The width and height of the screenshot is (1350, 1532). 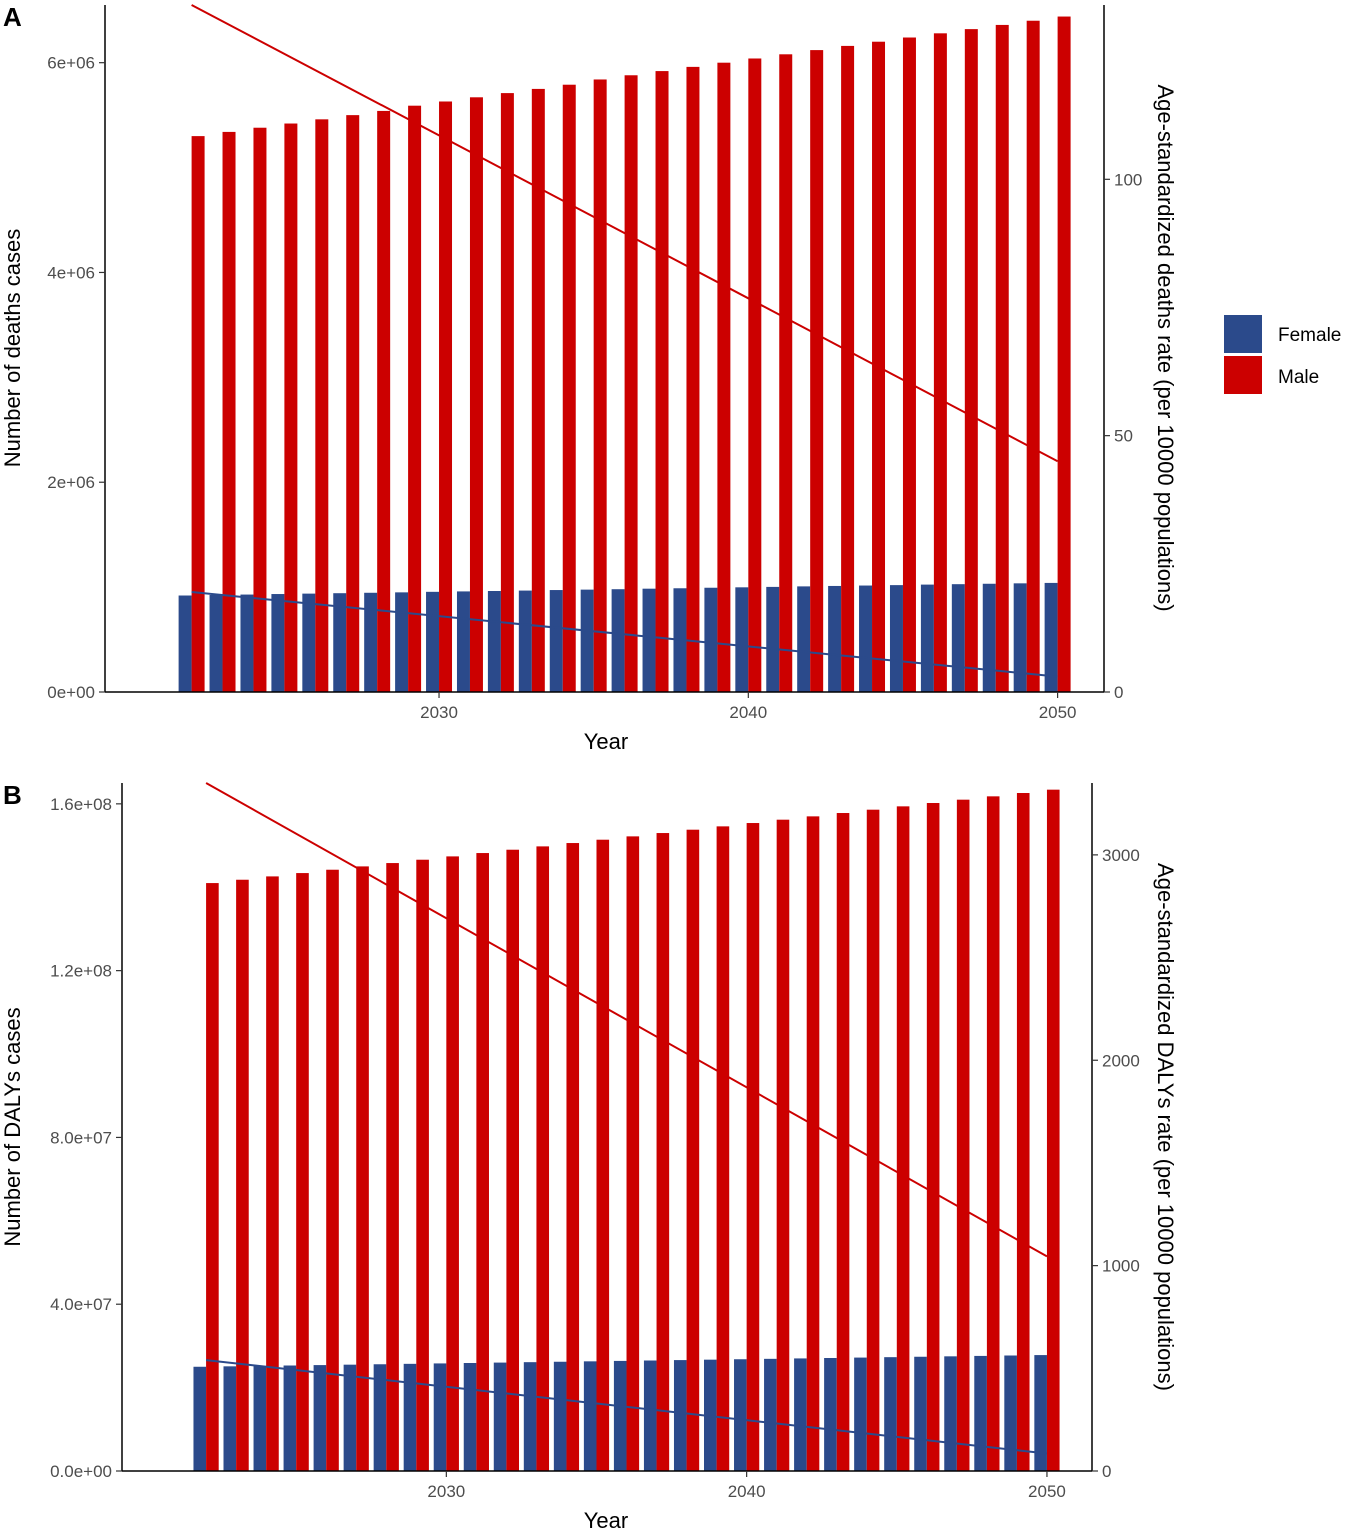 What do you see at coordinates (1123, 436) in the screenshot?
I see `y2-tick-label: 50` at bounding box center [1123, 436].